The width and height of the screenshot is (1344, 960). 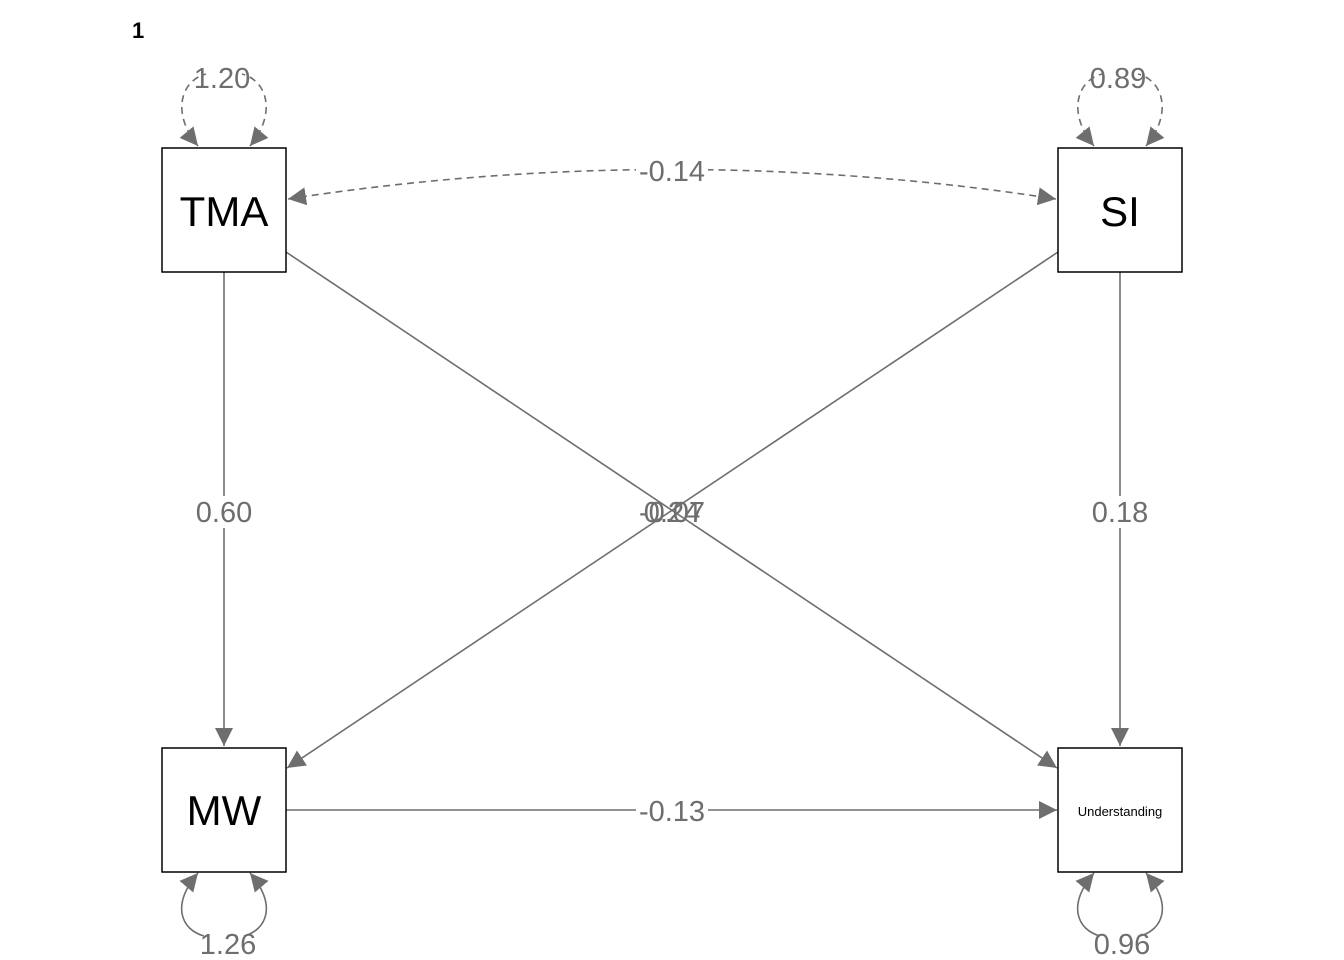 I want to click on variance-loop-understanding-left, so click(x=1088, y=904).